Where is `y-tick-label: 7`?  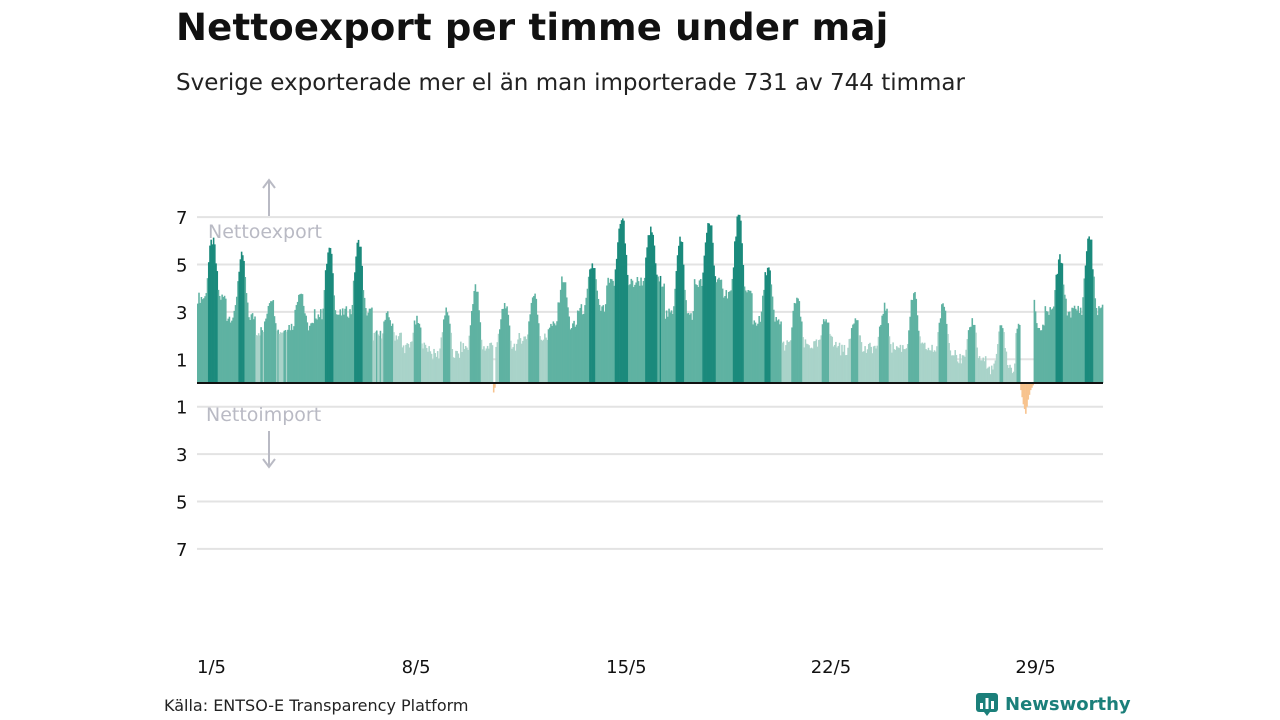
y-tick-label: 7 is located at coordinates (181, 550).